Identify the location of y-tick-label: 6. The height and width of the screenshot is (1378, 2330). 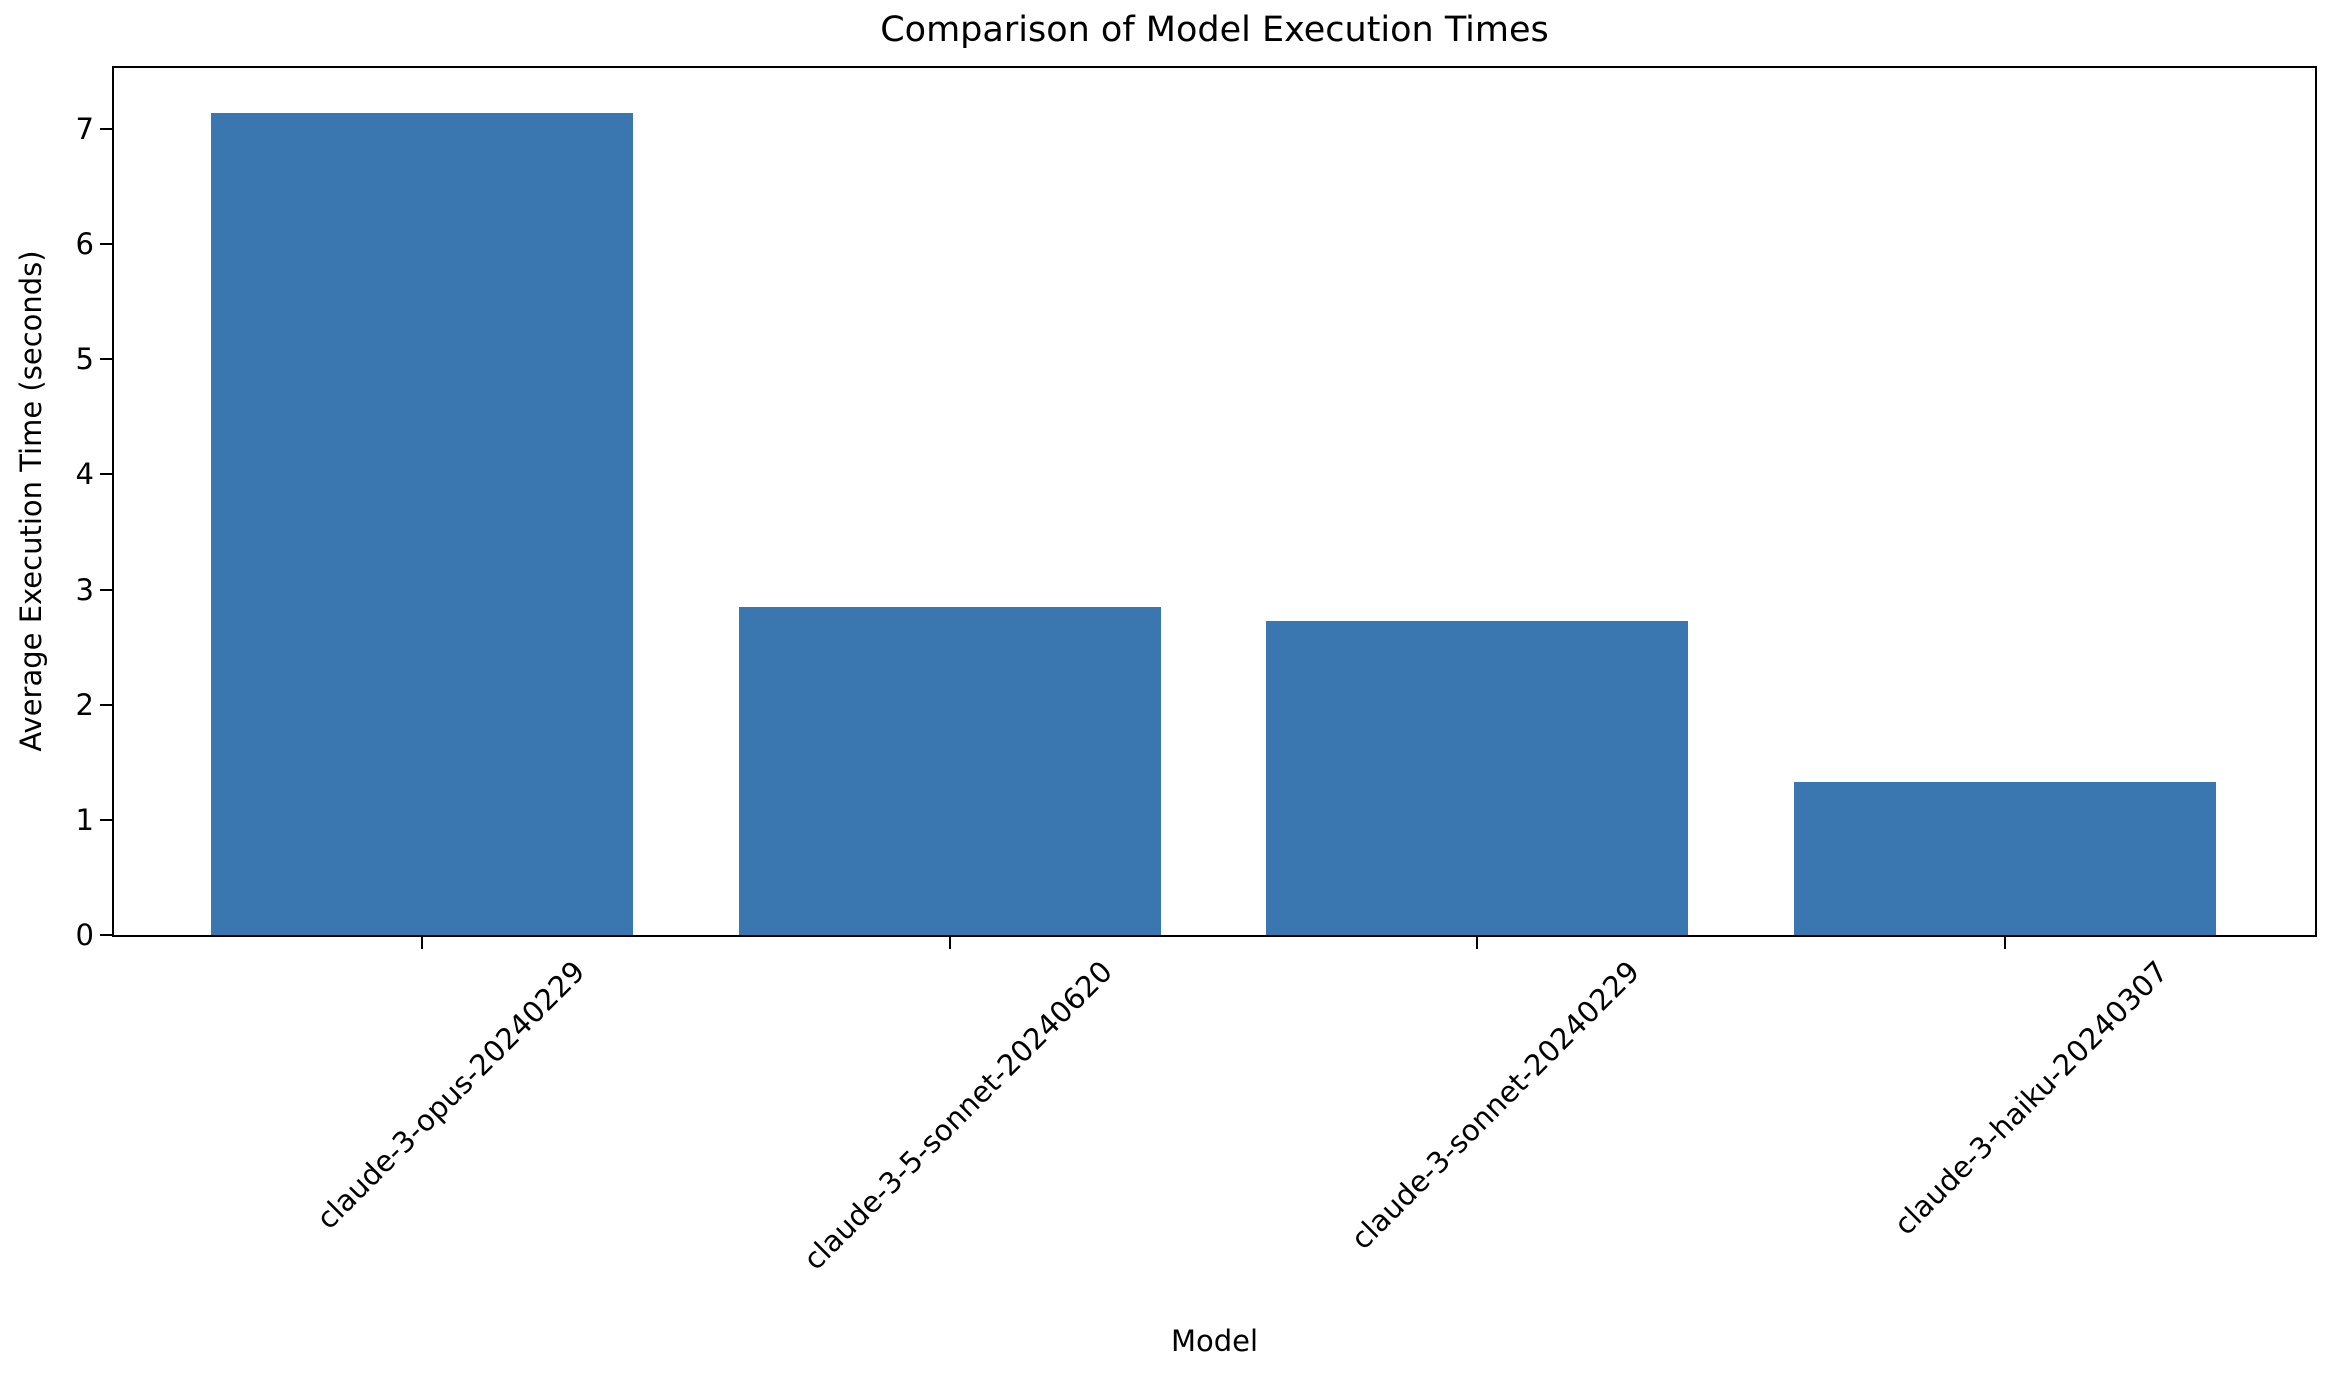
(84, 244).